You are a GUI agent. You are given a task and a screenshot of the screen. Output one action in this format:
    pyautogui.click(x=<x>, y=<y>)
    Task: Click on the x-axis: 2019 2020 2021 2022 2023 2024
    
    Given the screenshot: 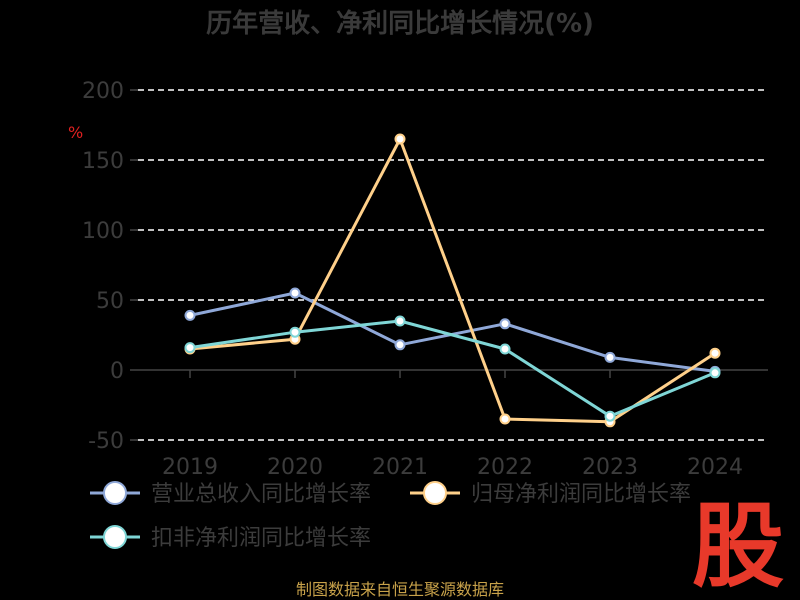 What is the action you would take?
    pyautogui.click(x=453, y=424)
    